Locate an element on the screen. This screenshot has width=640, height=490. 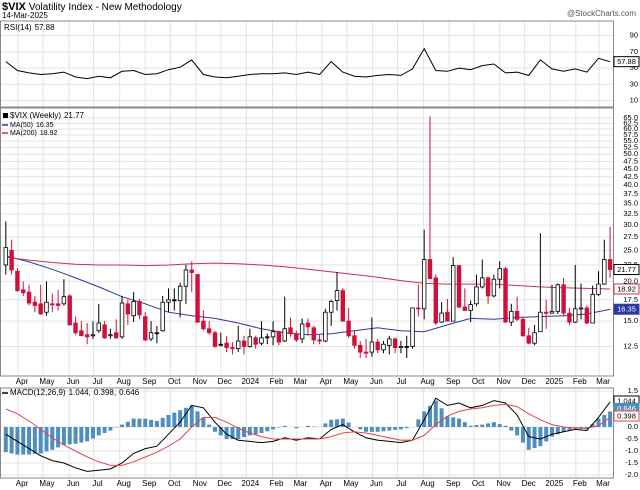
y-tick-label: 60.0 is located at coordinates (630, 128).